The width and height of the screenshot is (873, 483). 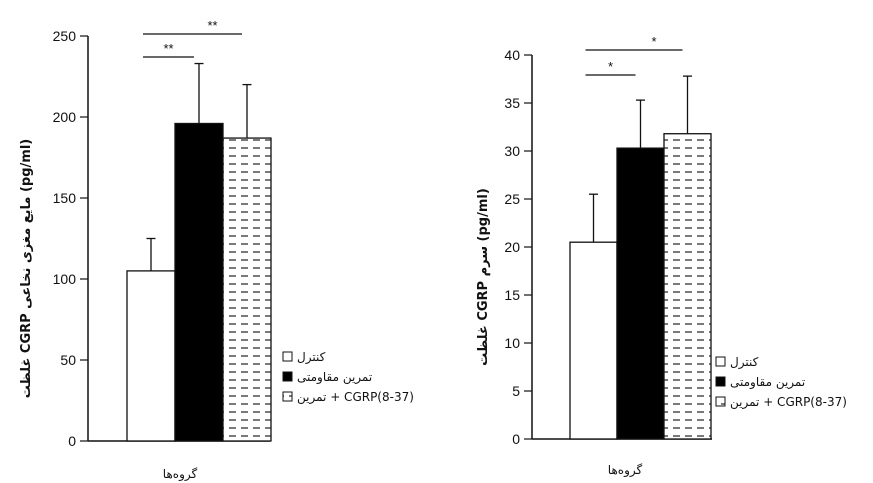 I want to click on y-axis-label: غلظت CGRP مایع مغزی نخاعی (pg/ml), so click(x=26, y=269).